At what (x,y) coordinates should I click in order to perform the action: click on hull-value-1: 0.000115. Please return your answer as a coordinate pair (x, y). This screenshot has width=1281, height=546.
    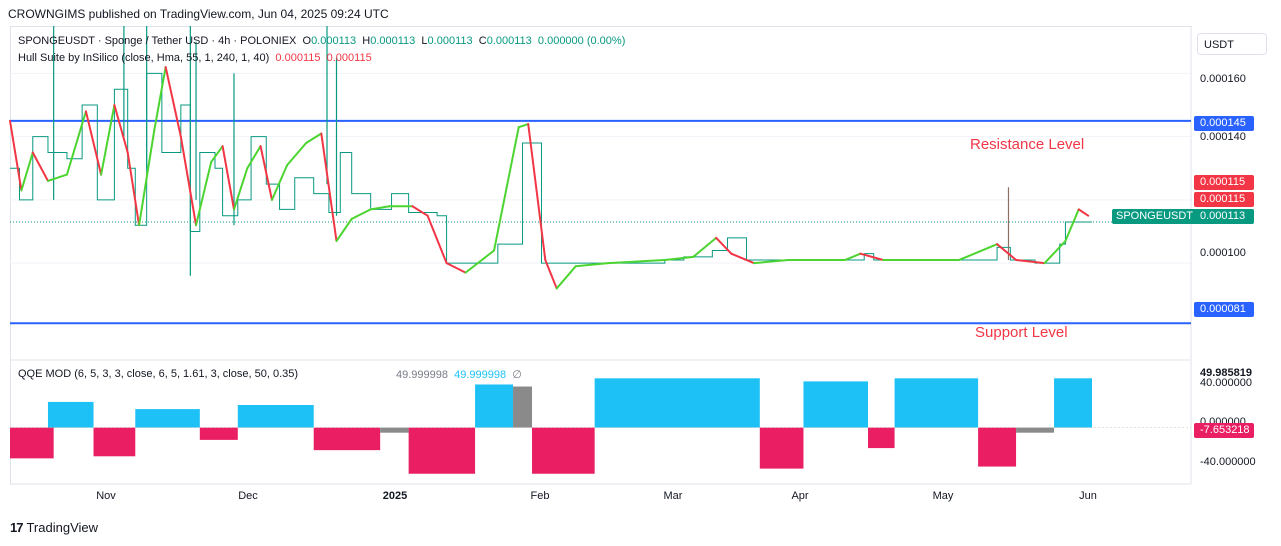
    Looking at the image, I should click on (298, 58).